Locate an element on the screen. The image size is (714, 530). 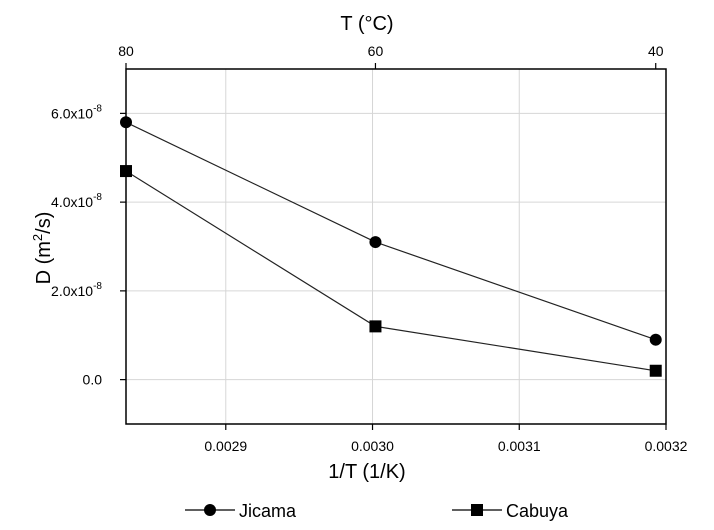
legend-label-cabuya: Cabuya is located at coordinates (537, 511).